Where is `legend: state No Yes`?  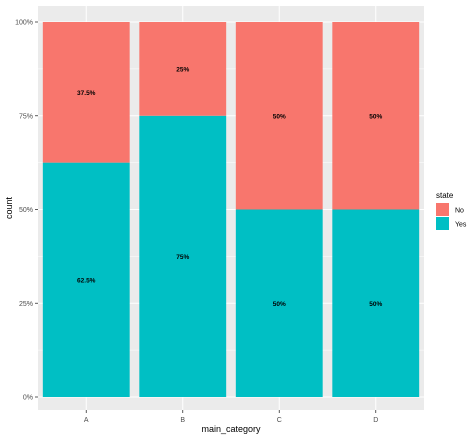
legend: state No Yes is located at coordinates (451, 210).